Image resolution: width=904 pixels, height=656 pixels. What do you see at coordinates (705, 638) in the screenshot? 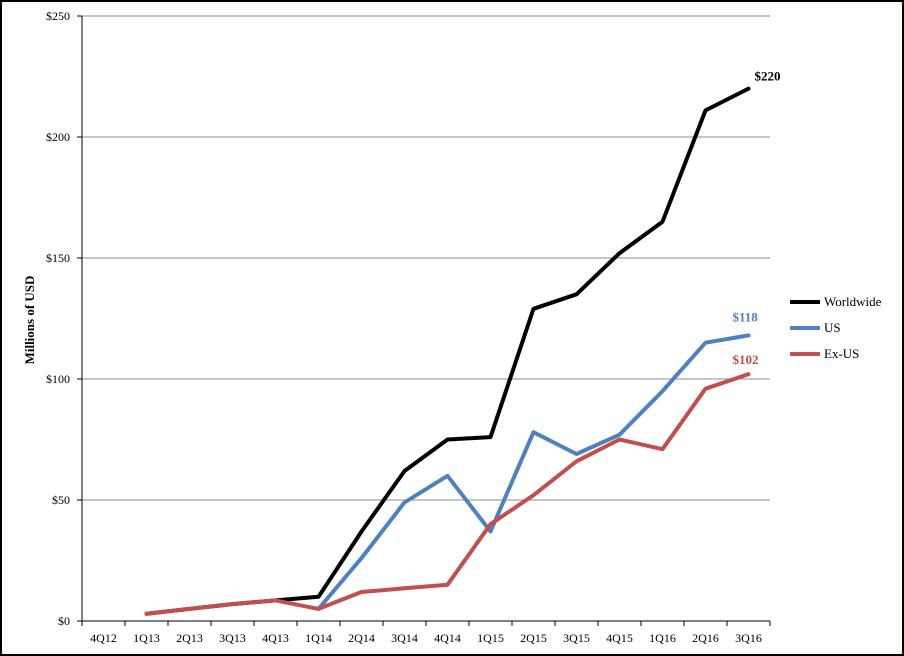
I see `x-tick-label: 2Q16` at bounding box center [705, 638].